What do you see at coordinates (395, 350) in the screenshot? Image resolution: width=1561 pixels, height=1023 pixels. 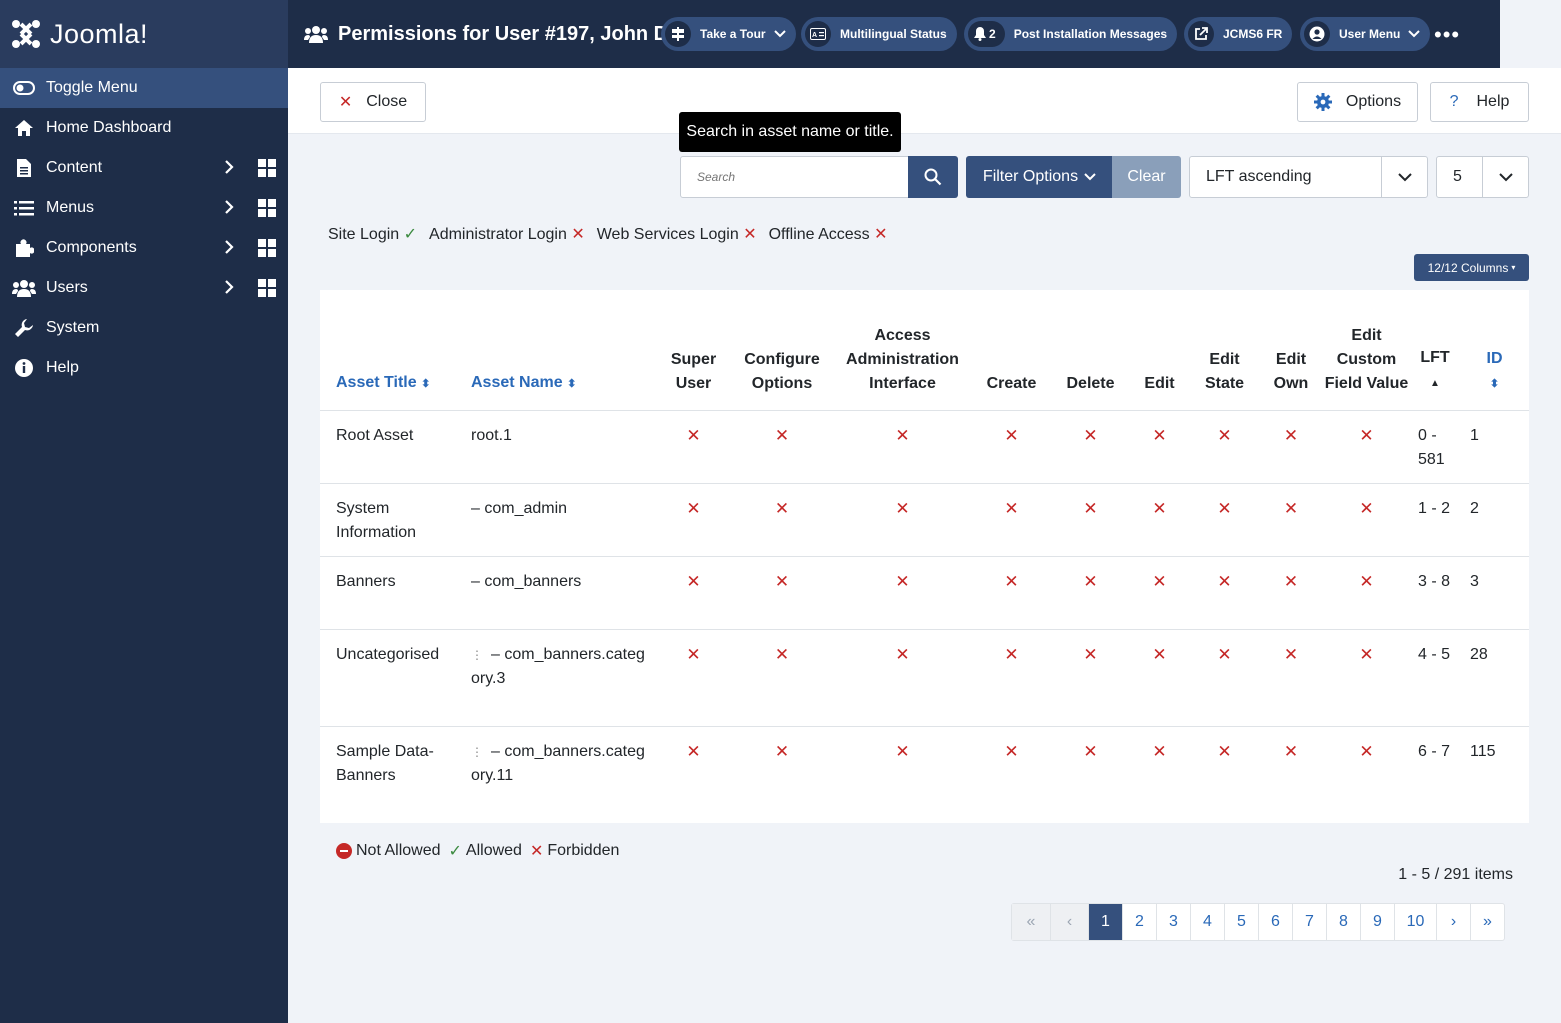 I see `sort-asset-title: Asset Title ⬍` at bounding box center [395, 350].